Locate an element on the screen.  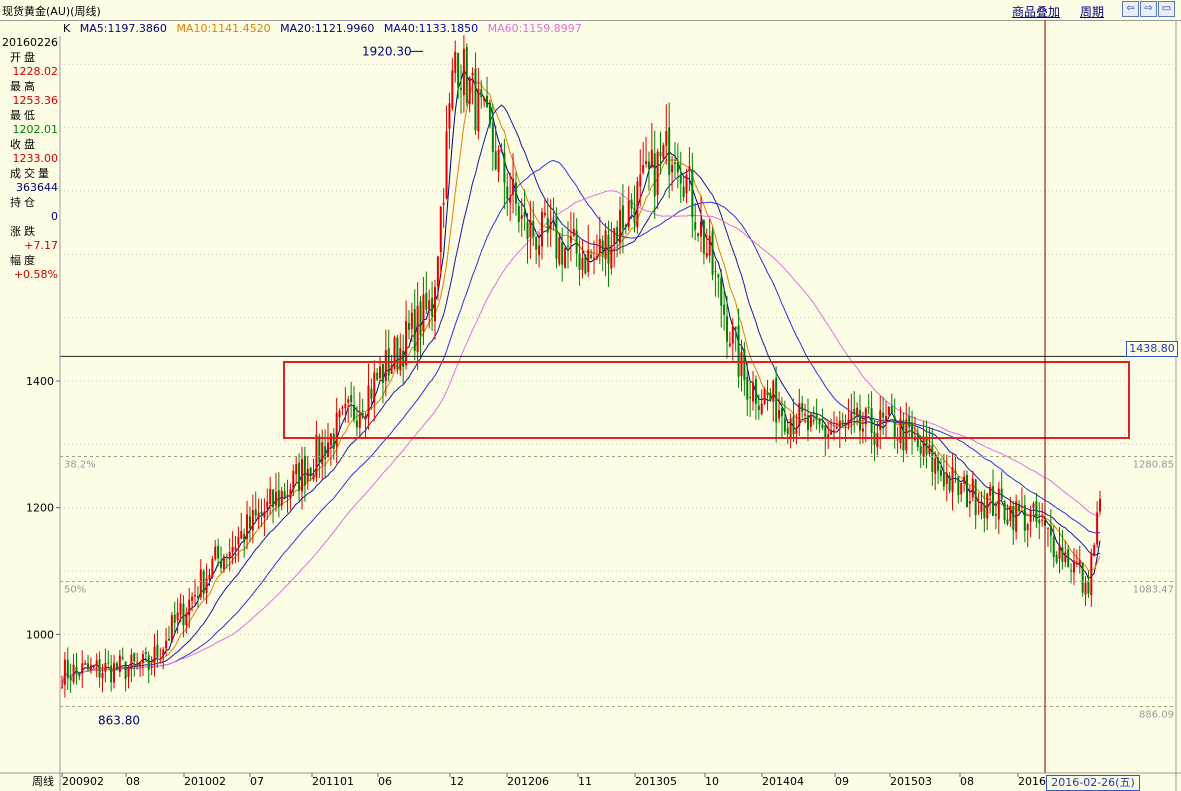
overlay-commodity-link: 商品叠加 is located at coordinates (1036, 12).